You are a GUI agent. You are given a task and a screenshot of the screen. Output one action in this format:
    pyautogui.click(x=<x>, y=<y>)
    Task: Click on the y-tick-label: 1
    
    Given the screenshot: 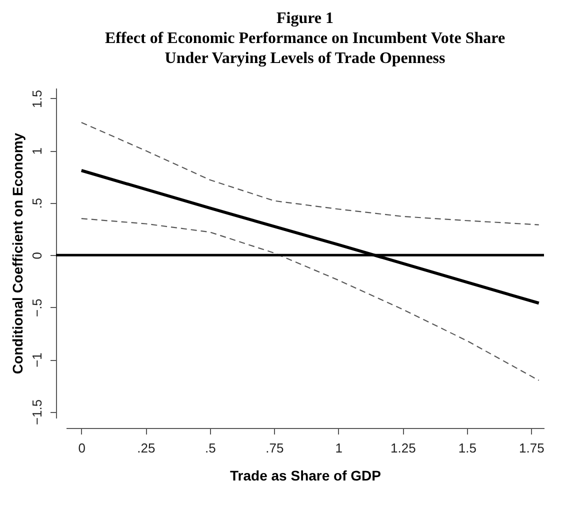 What is the action you would take?
    pyautogui.click(x=37, y=151)
    